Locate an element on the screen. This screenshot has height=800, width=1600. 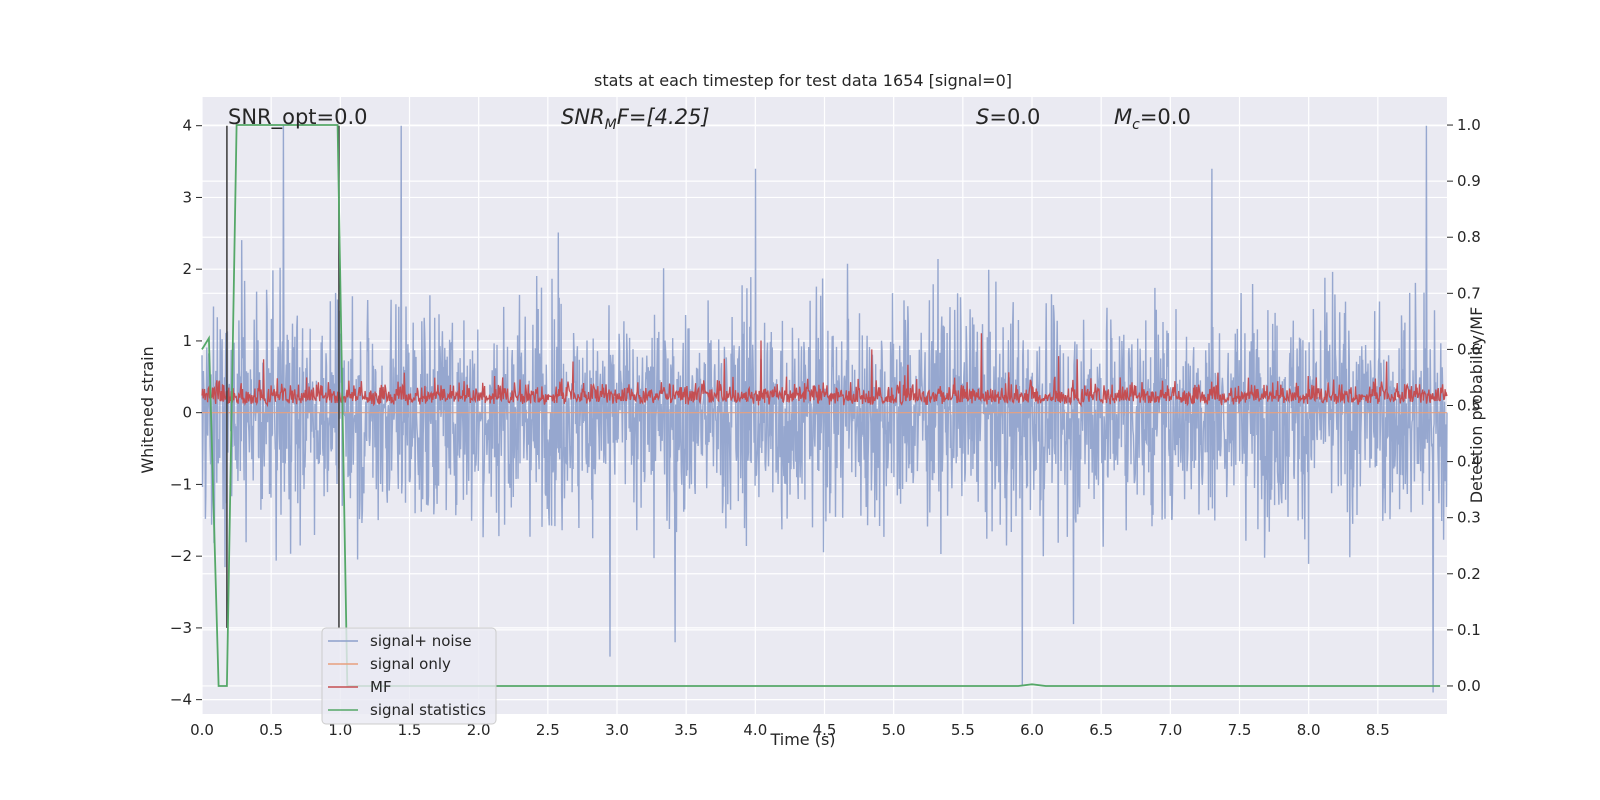
y-left-tick-label-4: 0 is located at coordinates (187, 413).